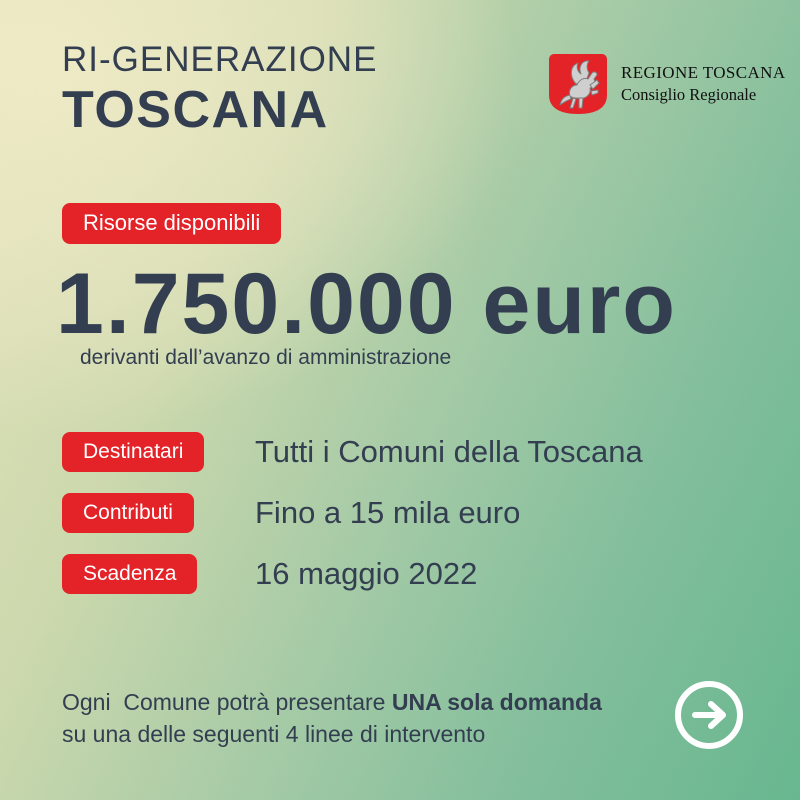 Image resolution: width=800 pixels, height=800 pixels. Describe the element at coordinates (703, 84) in the screenshot. I see `logo-text: REGIONE TOSCANA Consiglio Regionale` at that location.